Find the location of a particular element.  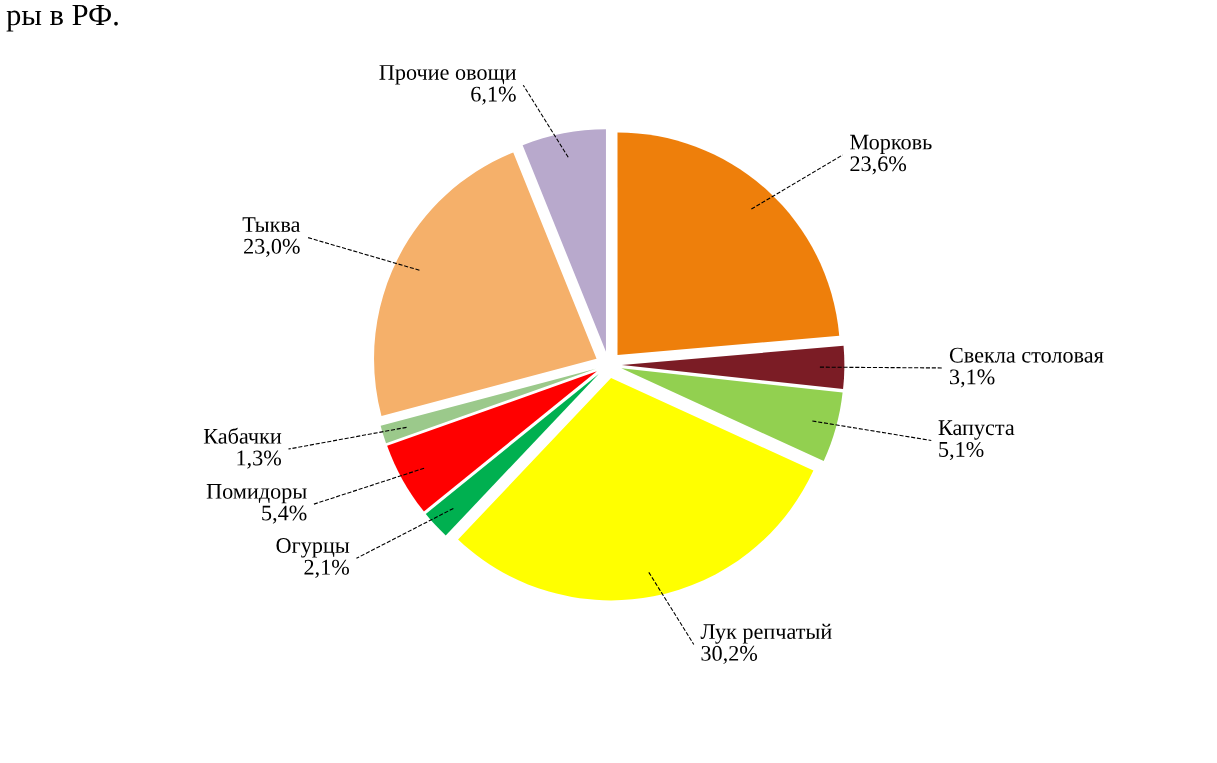

data-label: 5,1% is located at coordinates (961, 451).